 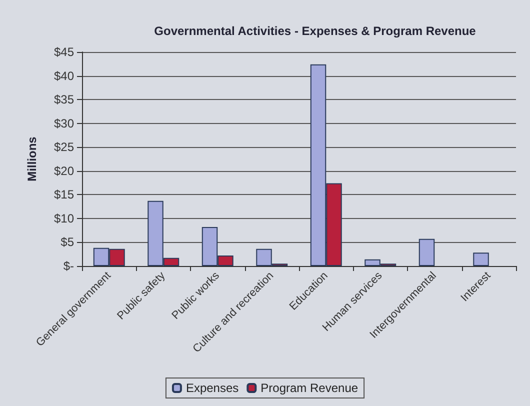 What do you see at coordinates (64, 99) in the screenshot?
I see `y-tick-label: $35` at bounding box center [64, 99].